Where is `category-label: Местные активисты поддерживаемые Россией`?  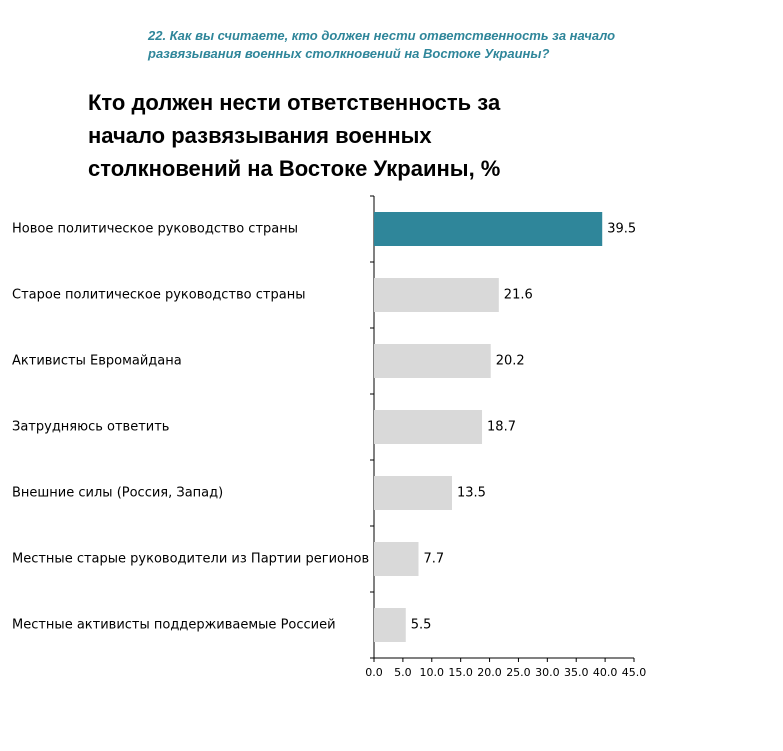
category-label: Местные активисты поддерживаемые Россией is located at coordinates (174, 625).